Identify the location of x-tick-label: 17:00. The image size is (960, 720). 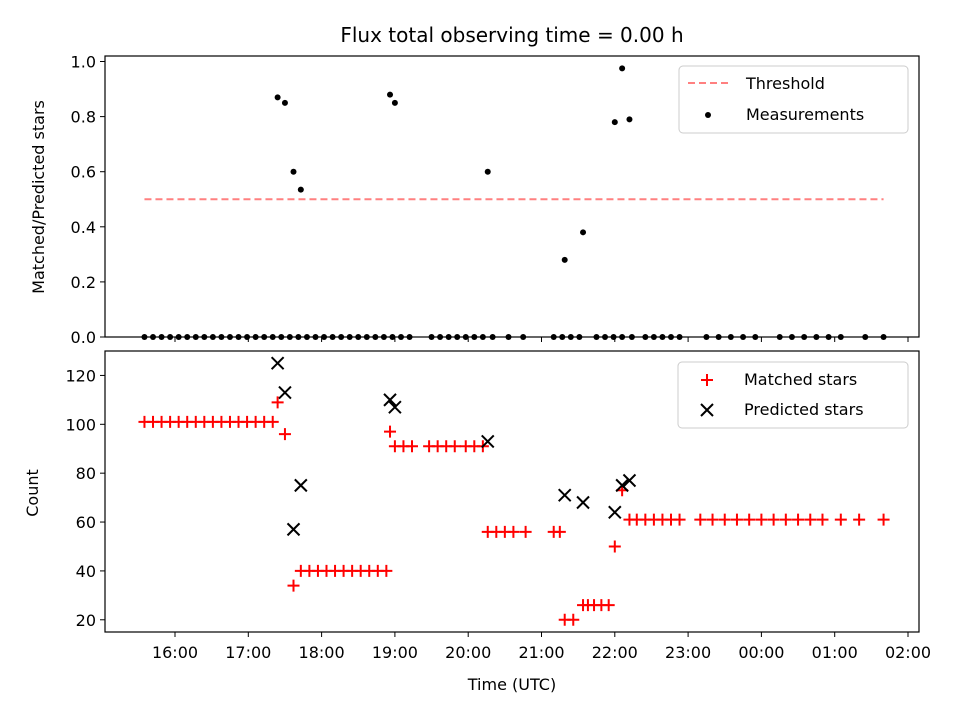
(248, 652).